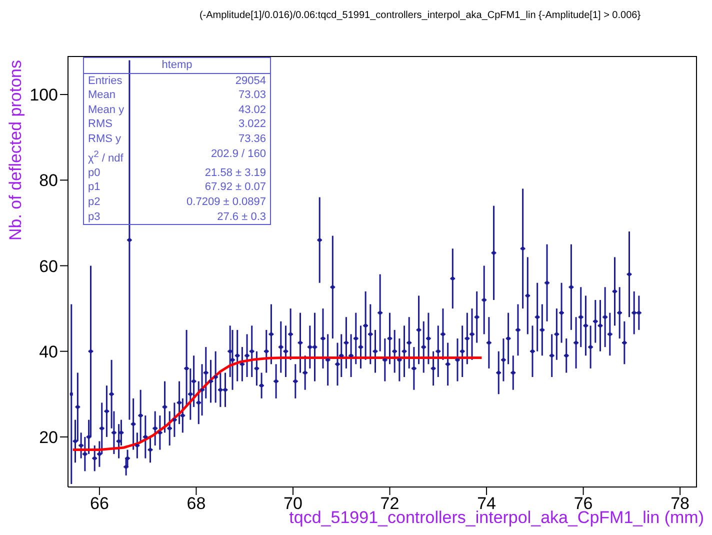  I want to click on annotation: p1, so click(94, 187).